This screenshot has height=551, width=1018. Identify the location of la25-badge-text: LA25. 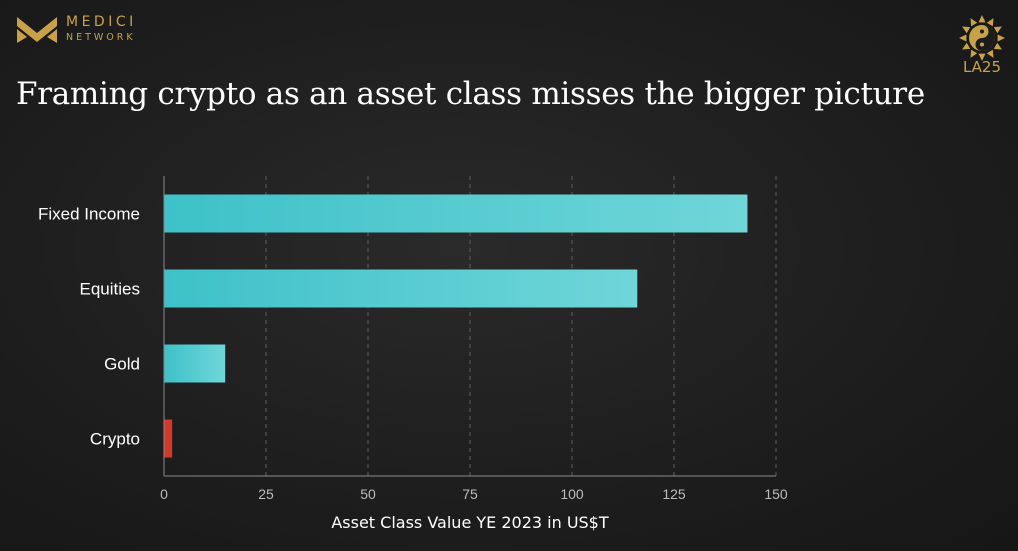
(982, 67).